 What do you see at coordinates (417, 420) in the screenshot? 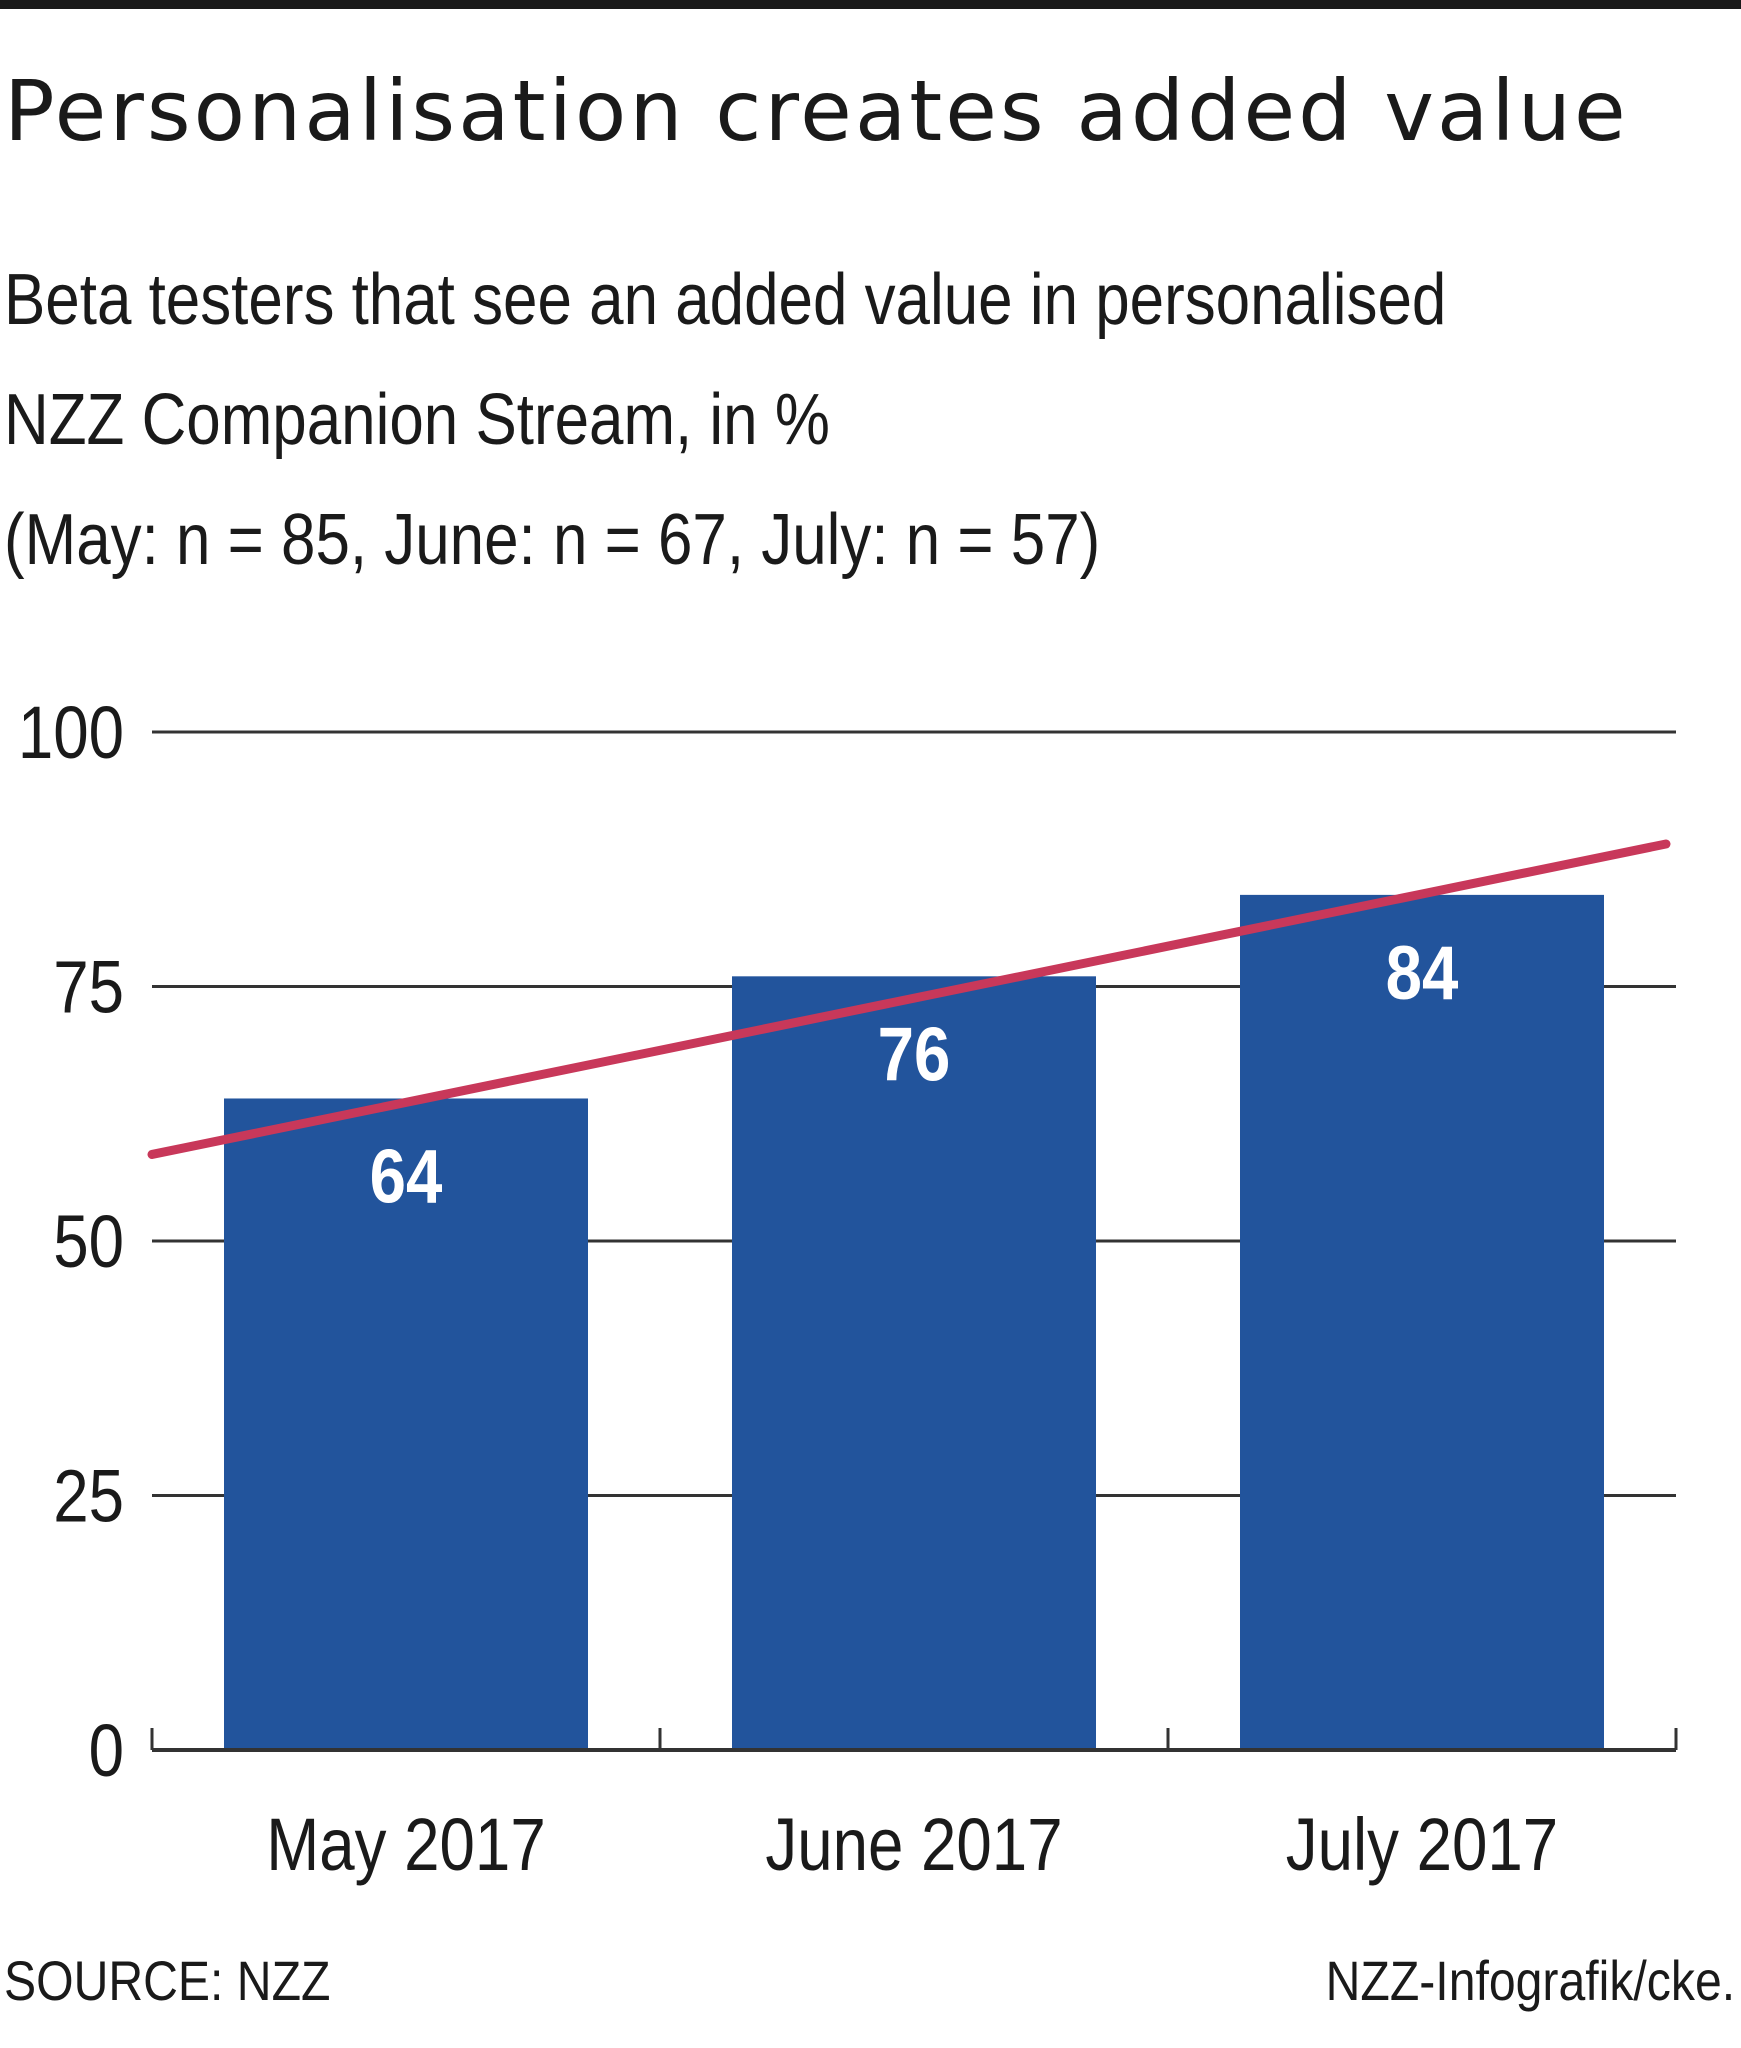
I see `subtitle-line-2: NZZ Companion Stream, in %` at bounding box center [417, 420].